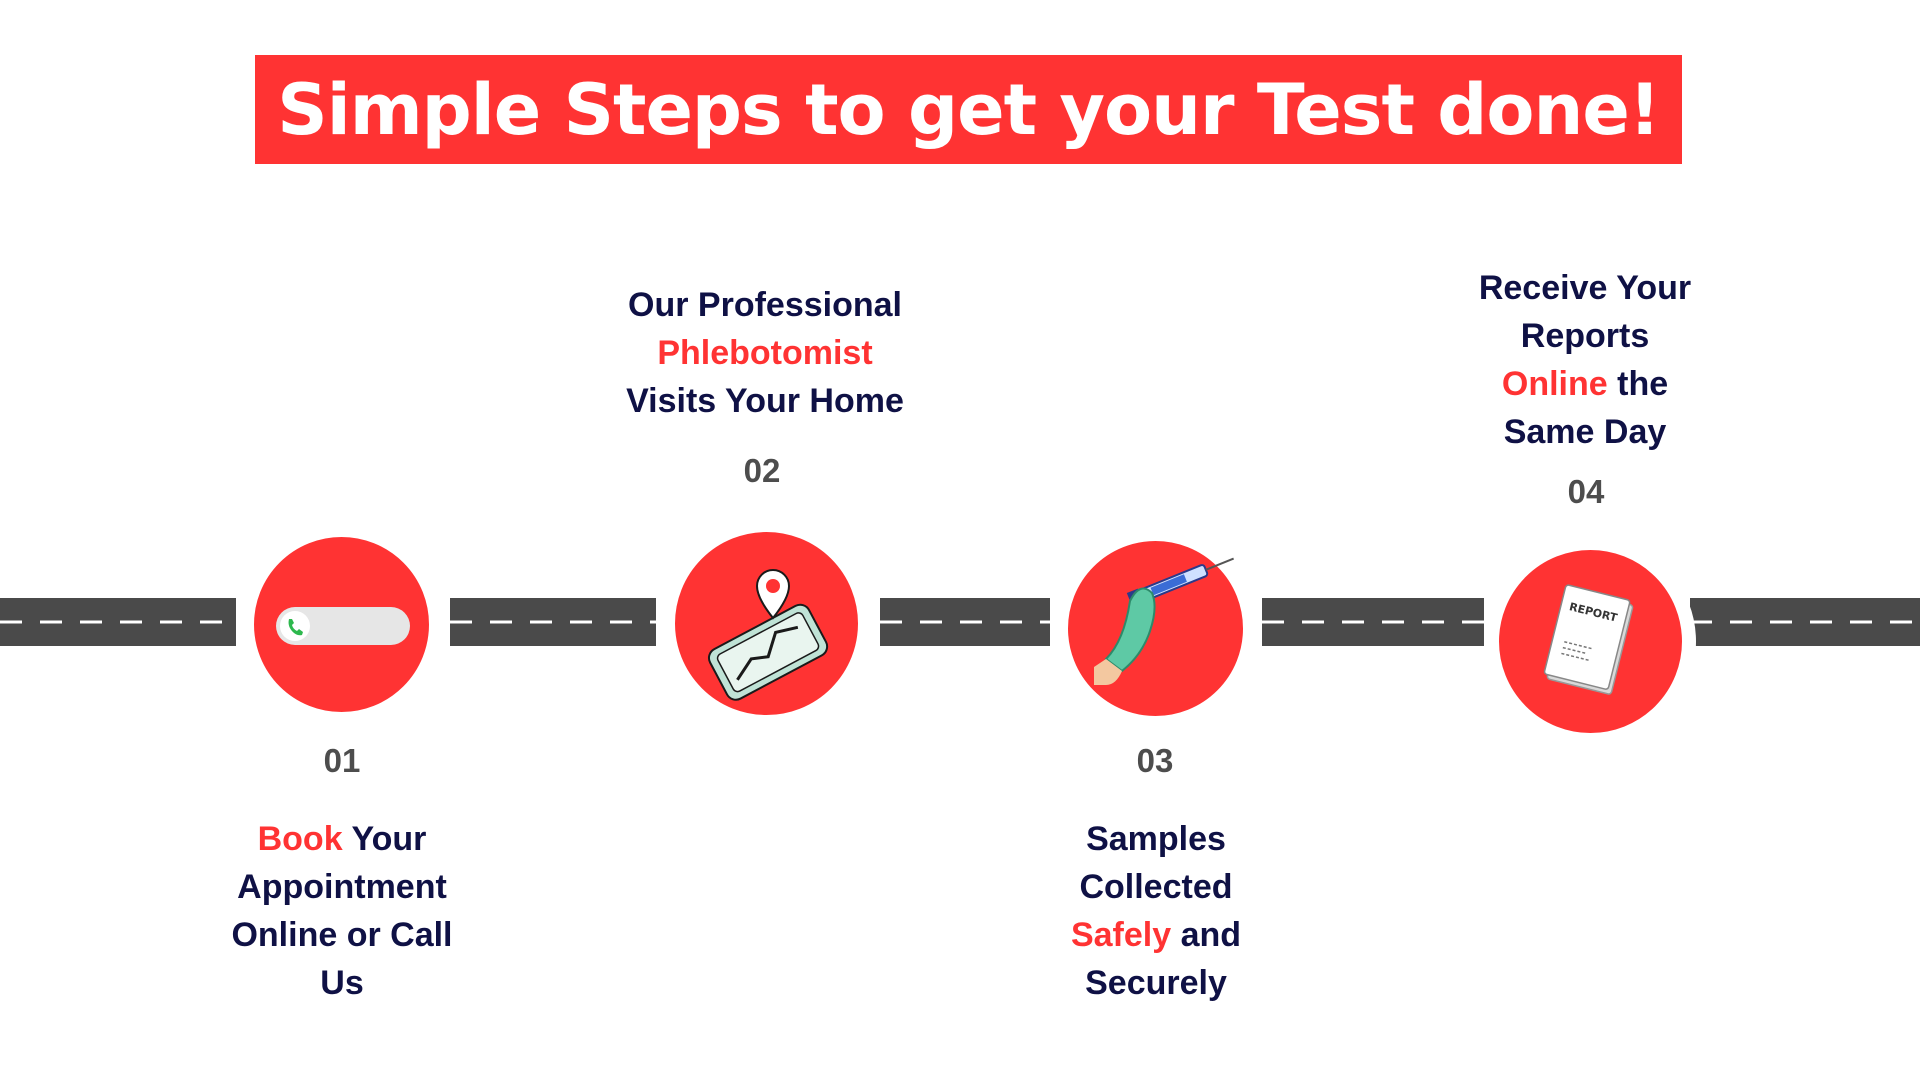 Image resolution: width=1920 pixels, height=1080 pixels. What do you see at coordinates (768, 634) in the screenshot?
I see `map-location-pin-icon` at bounding box center [768, 634].